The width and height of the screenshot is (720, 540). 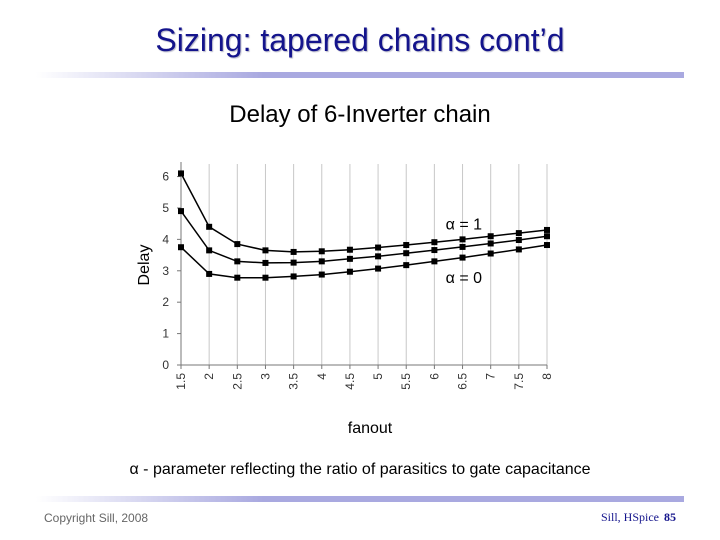 What do you see at coordinates (360, 114) in the screenshot?
I see `chart-title: Delay of 6-Inverter chain` at bounding box center [360, 114].